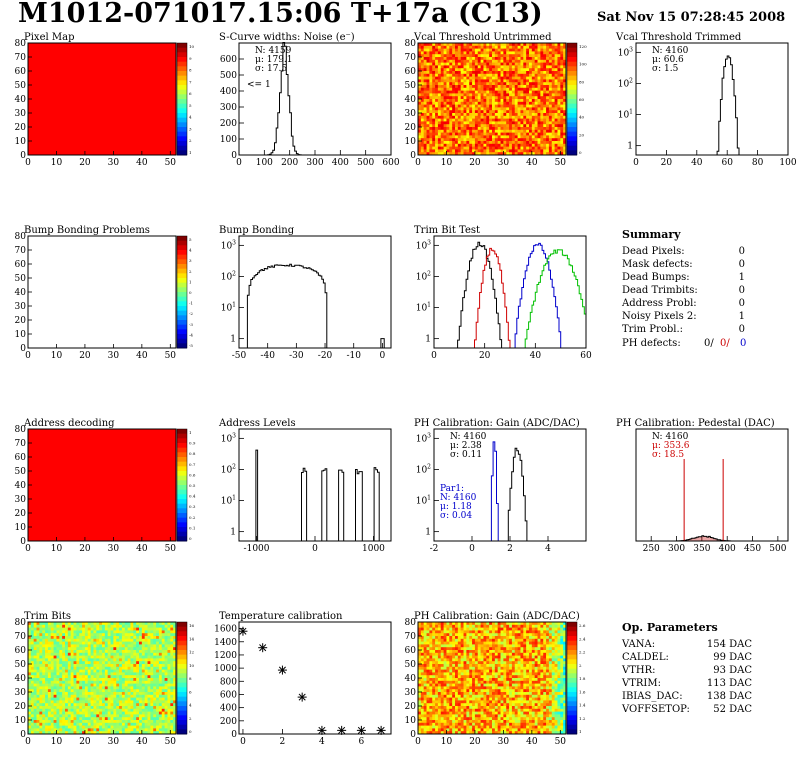 This screenshot has height=772, width=796. Describe the element at coordinates (192, 506) in the screenshot. I see `colorbar-tick-label: 0.3` at that location.